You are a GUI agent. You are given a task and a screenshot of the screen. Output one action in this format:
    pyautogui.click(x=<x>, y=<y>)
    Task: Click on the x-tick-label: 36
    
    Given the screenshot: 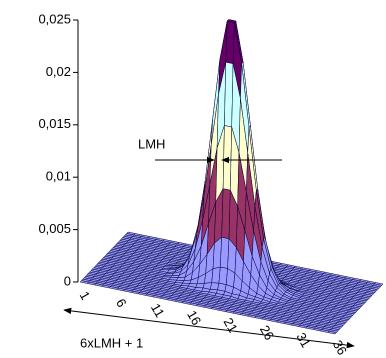 What is the action you would take?
    pyautogui.click(x=340, y=347)
    